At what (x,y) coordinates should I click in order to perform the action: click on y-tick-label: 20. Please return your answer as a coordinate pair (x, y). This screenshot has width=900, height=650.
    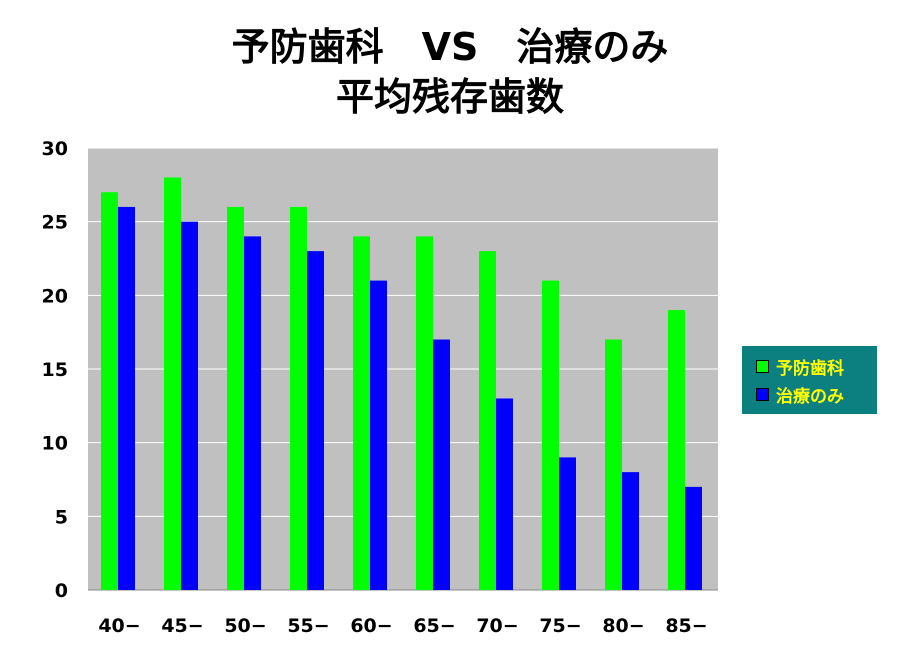
    Looking at the image, I should click on (55, 296).